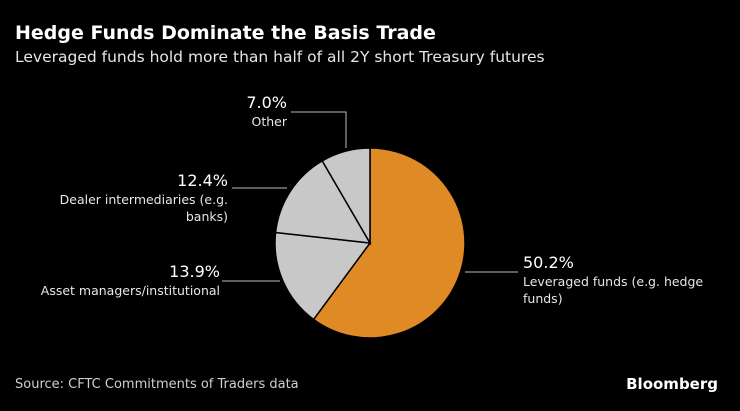 The width and height of the screenshot is (740, 411). I want to click on slice-category-label: Leveraged funds (e.g. hedge, so click(613, 281).